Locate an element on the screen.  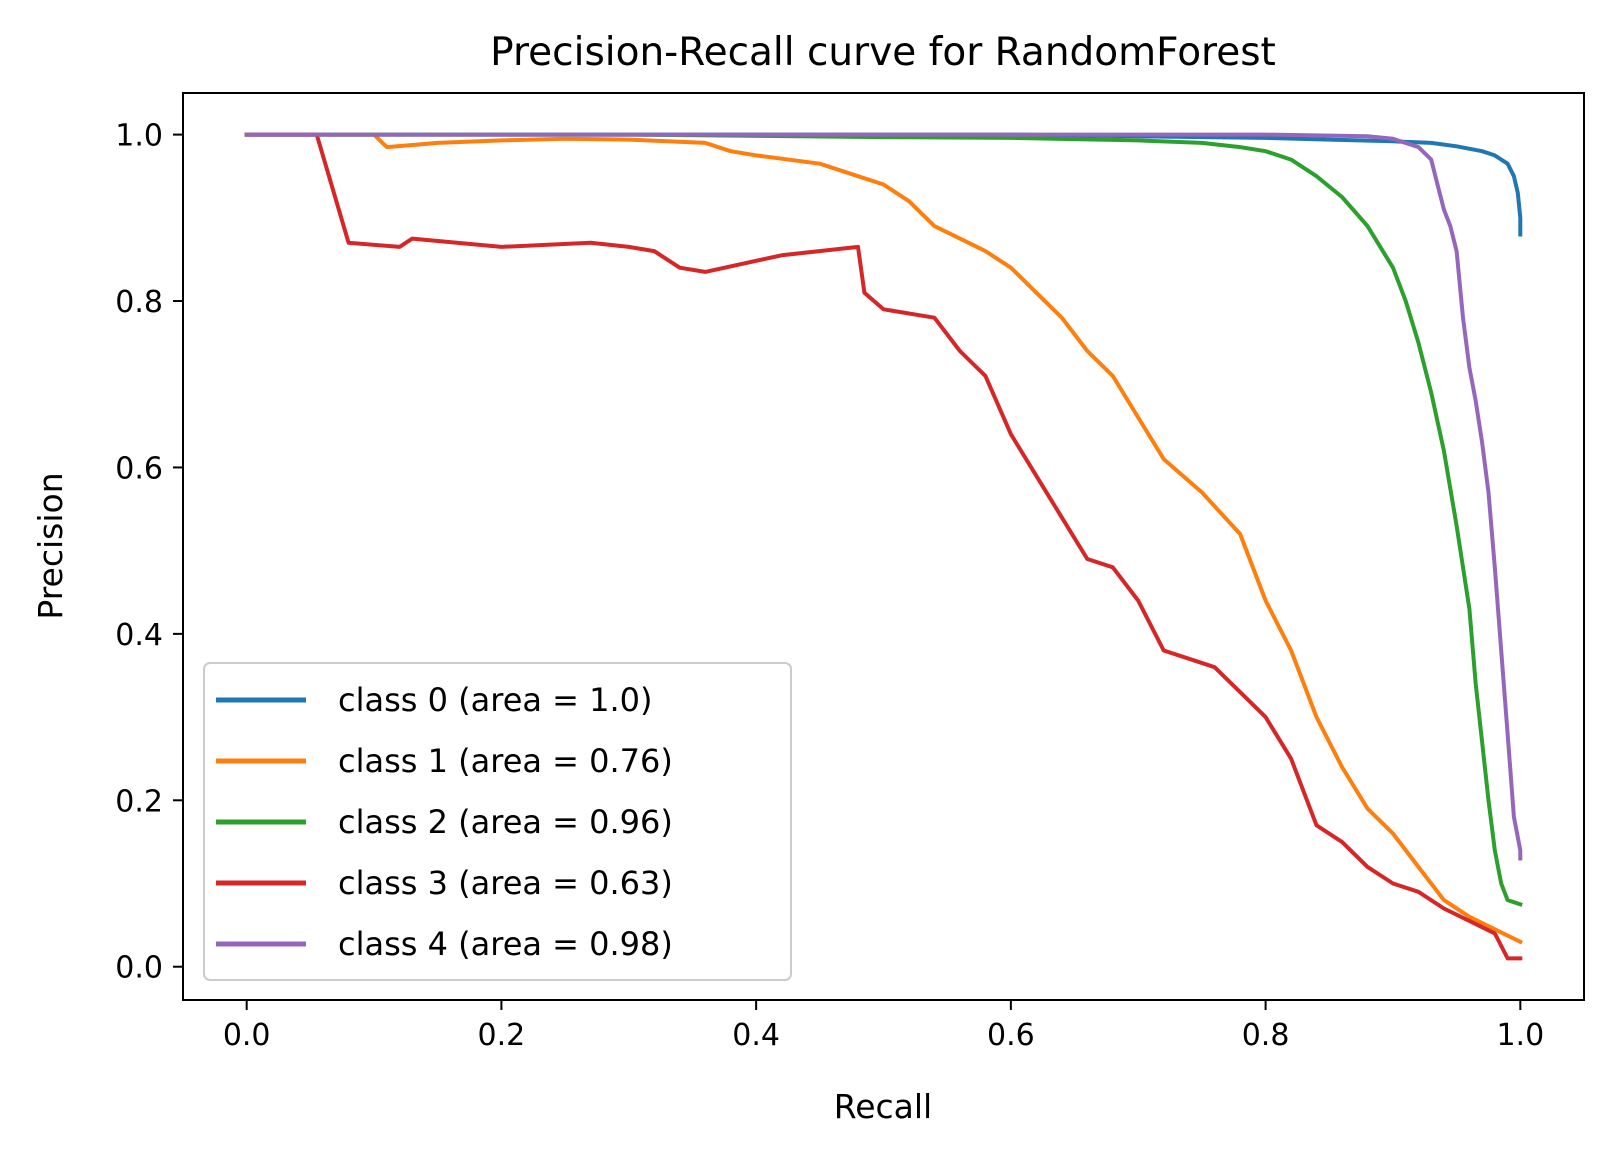
legend-box is located at coordinates (497, 821).